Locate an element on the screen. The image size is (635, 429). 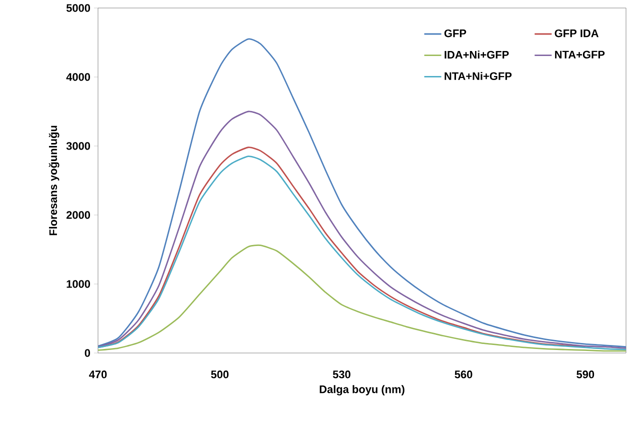
x-tick-label: 590 is located at coordinates (585, 374).